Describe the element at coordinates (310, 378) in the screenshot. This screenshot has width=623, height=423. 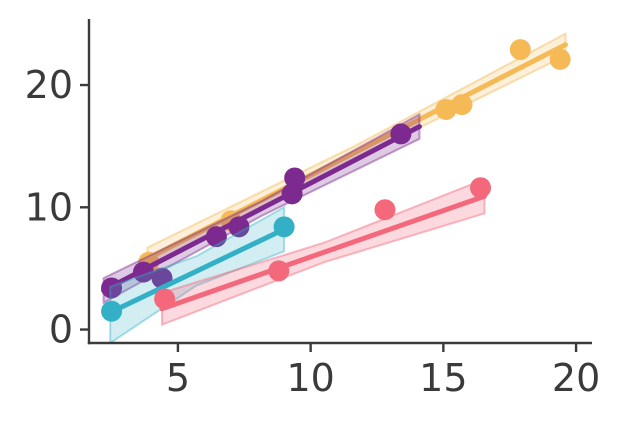
I see `x-tick-label-10: 10` at that location.